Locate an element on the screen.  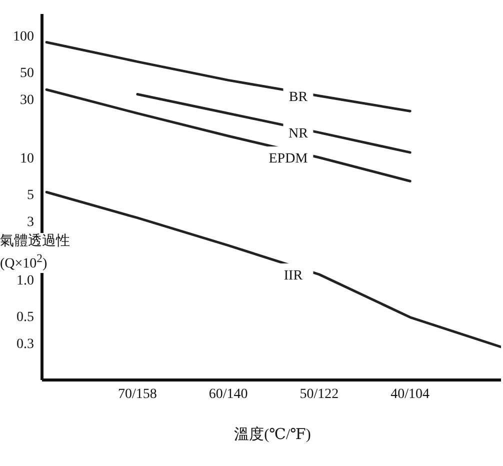
x-tick-label: 70/158 is located at coordinates (137, 394).